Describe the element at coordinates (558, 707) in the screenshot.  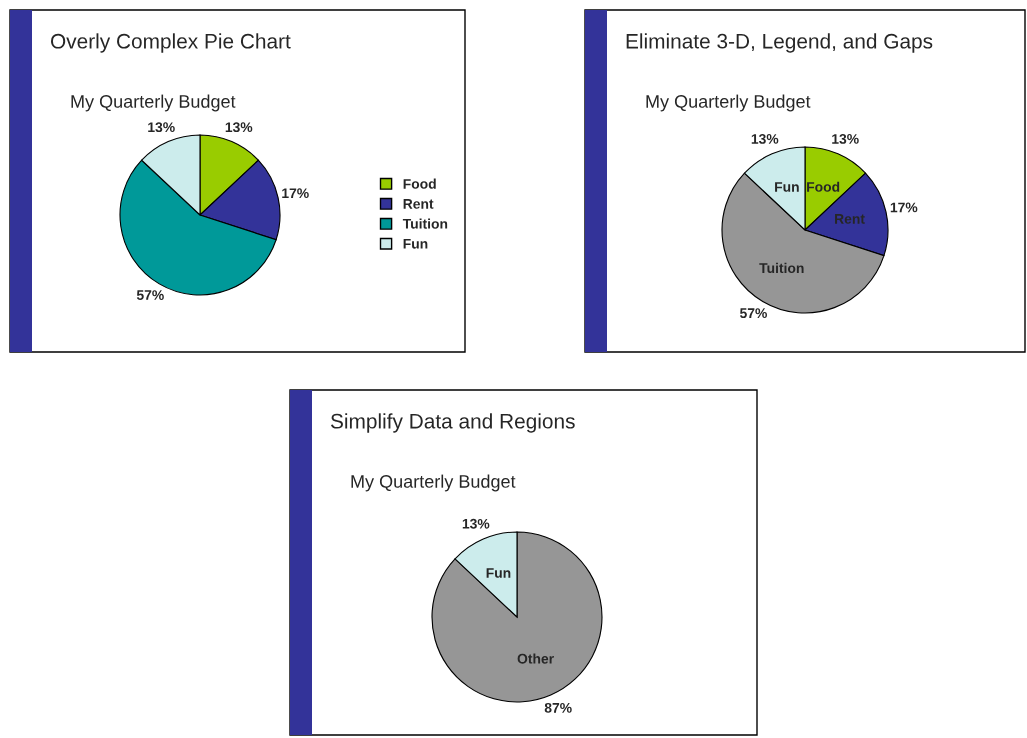
I see `data-label: 87%` at that location.